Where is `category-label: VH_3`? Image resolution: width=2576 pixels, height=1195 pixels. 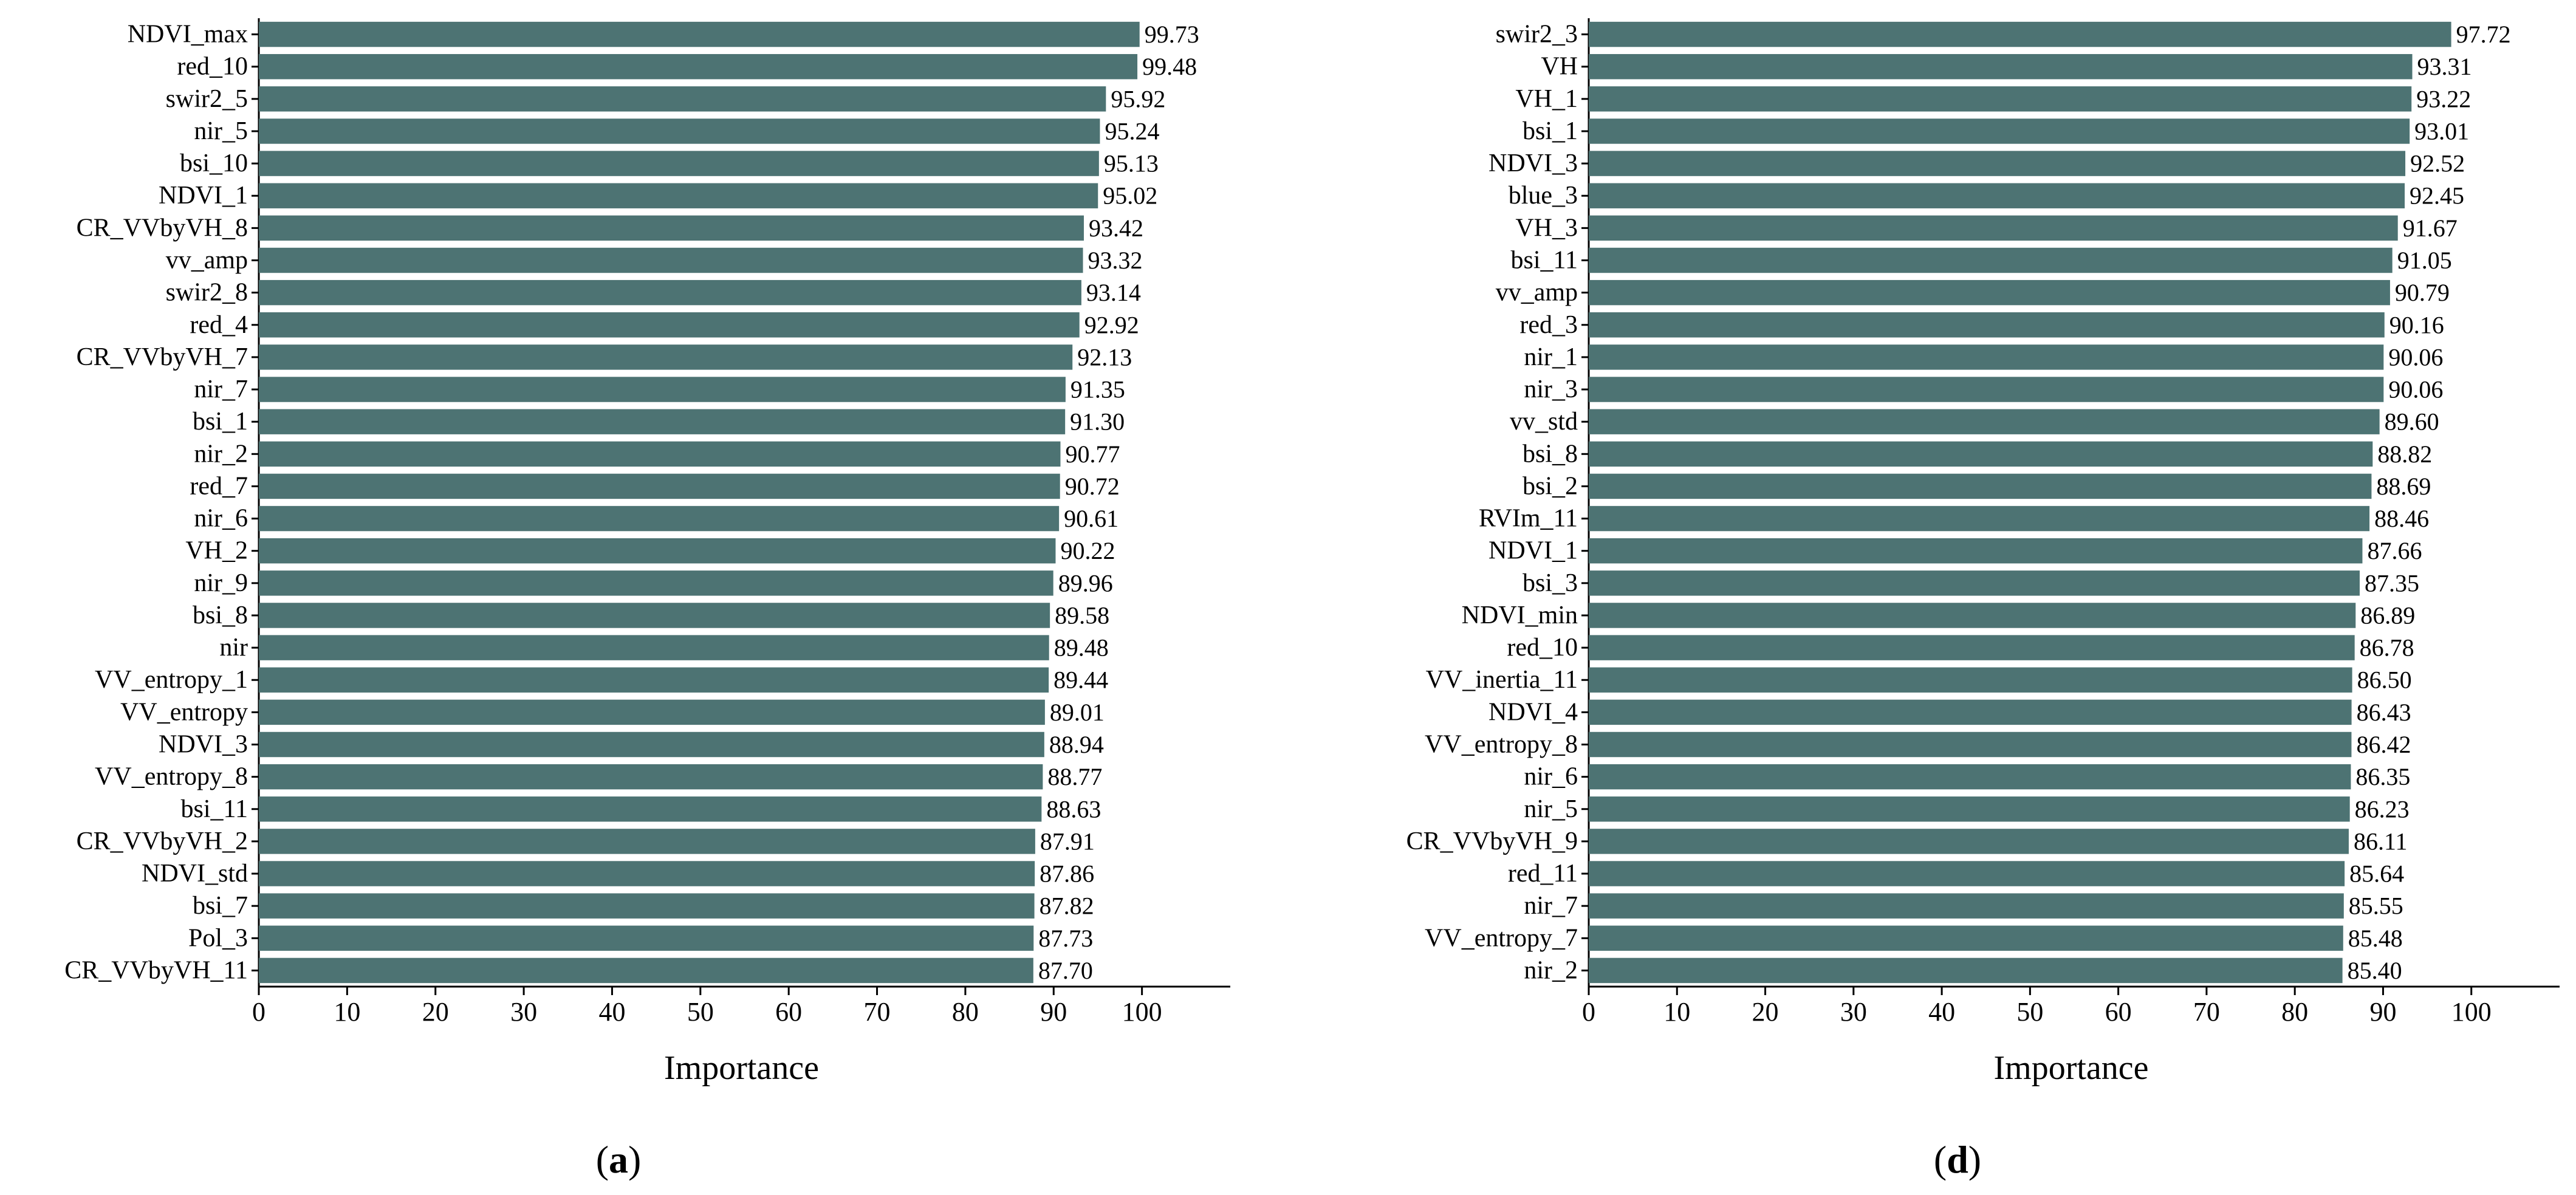
category-label: VH_3 is located at coordinates (1547, 228).